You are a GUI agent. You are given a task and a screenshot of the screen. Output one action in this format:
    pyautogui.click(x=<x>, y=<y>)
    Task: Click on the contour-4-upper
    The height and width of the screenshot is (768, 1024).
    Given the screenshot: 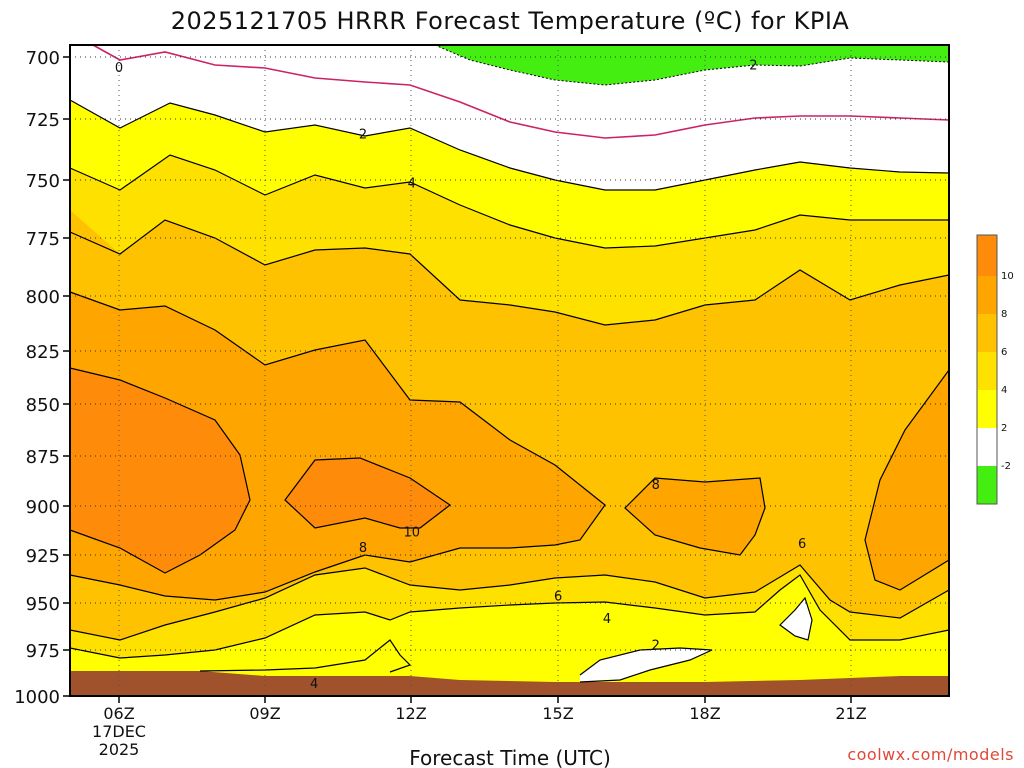 What is the action you would take?
    pyautogui.click(x=509, y=201)
    